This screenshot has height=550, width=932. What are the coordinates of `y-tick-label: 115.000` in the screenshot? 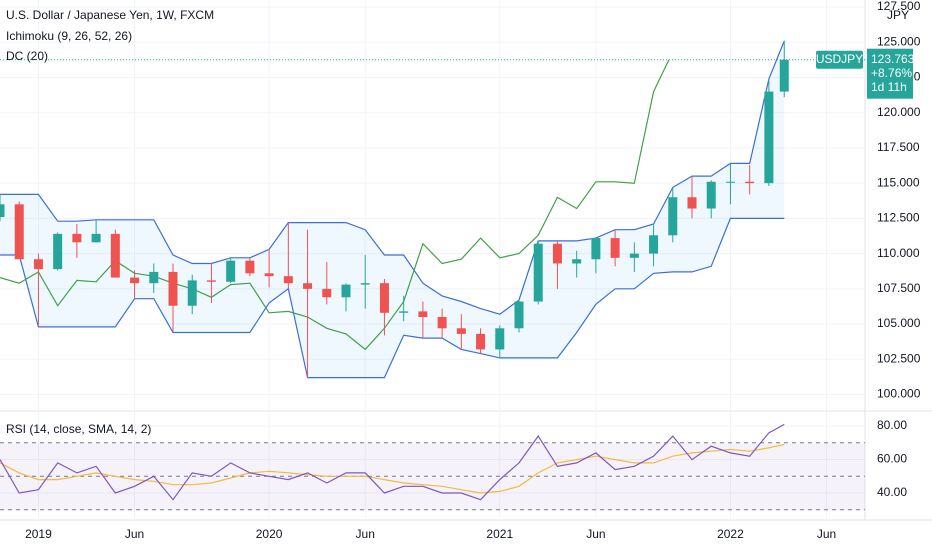 It's located at (898, 182).